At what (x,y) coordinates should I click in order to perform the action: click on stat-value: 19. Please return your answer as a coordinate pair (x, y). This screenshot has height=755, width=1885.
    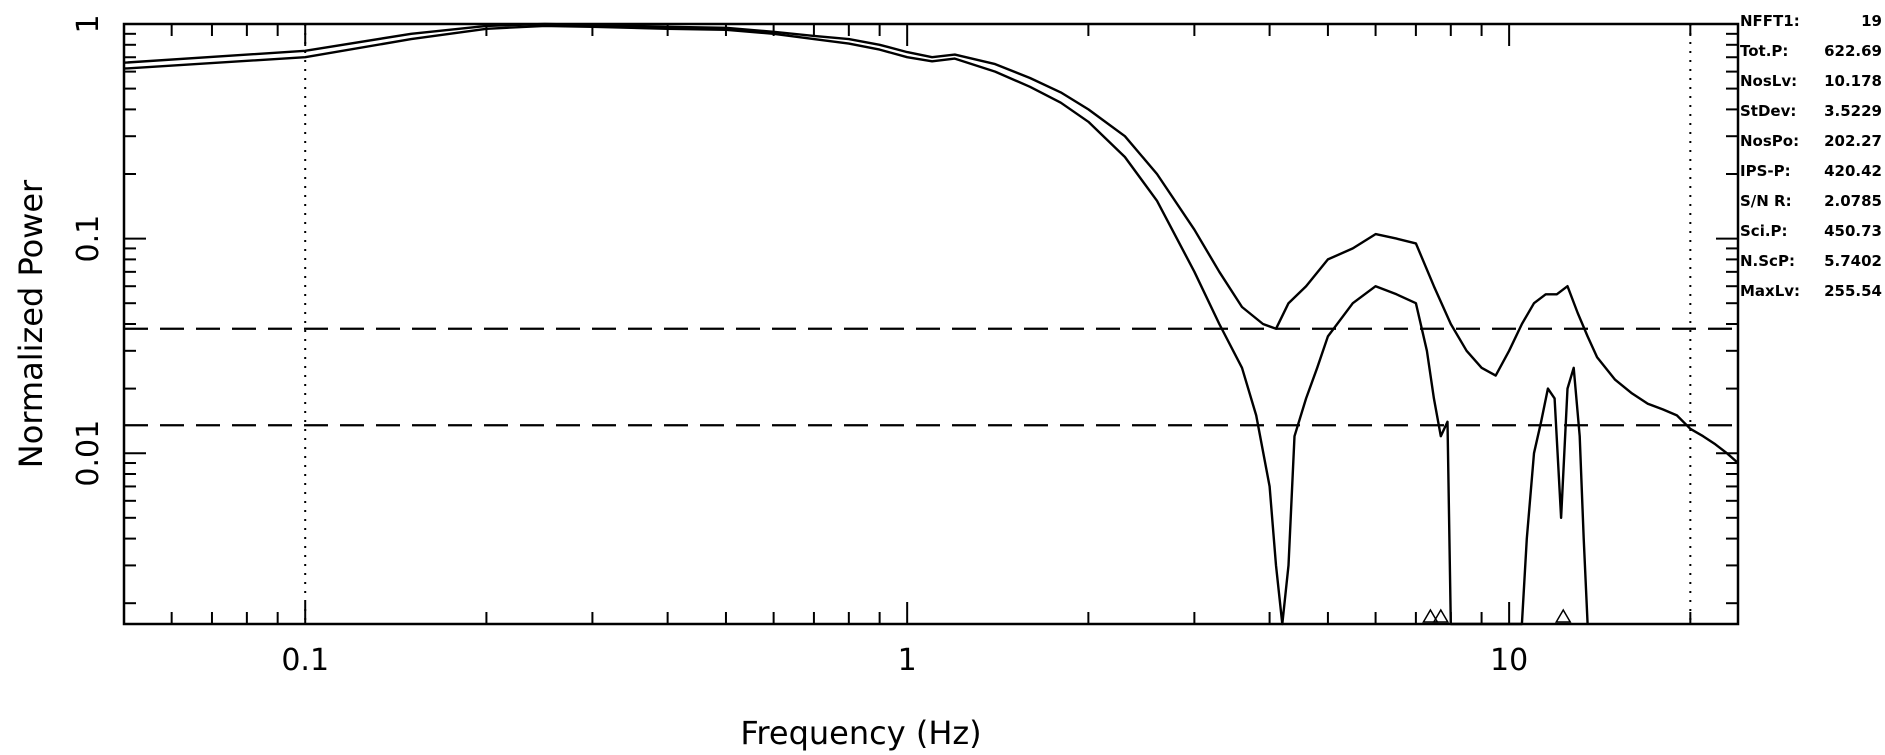
    Looking at the image, I should click on (1871, 21).